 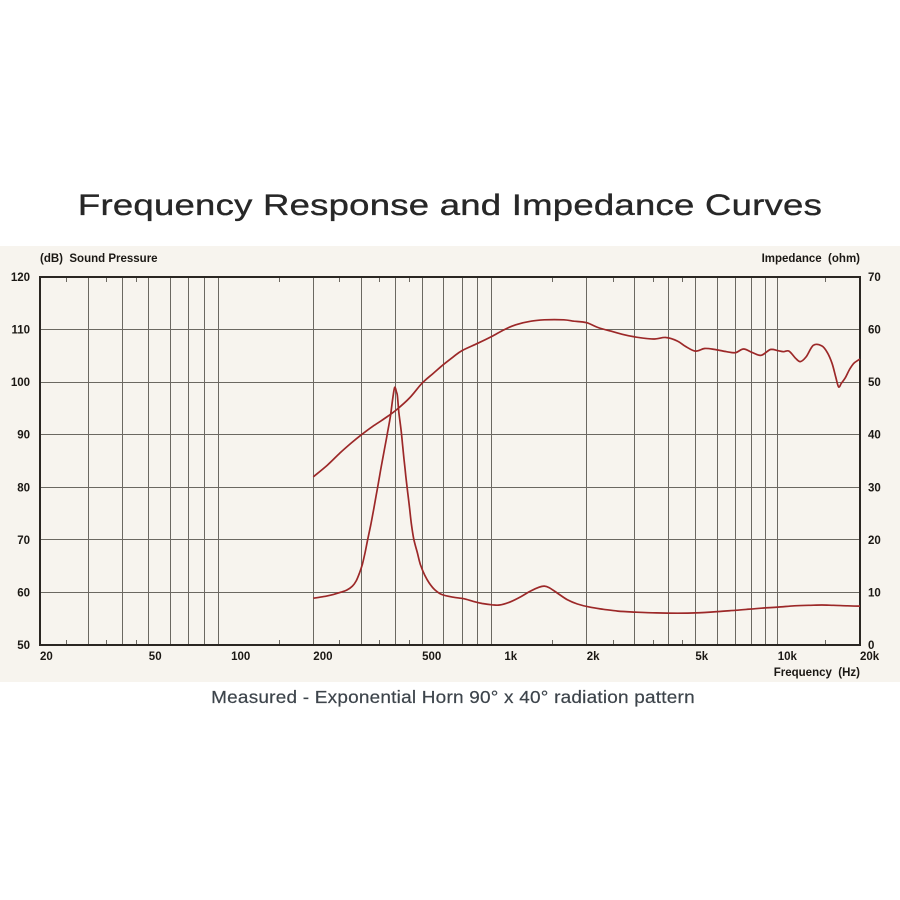 What do you see at coordinates (701, 657) in the screenshot?
I see `svg-text: 5k` at bounding box center [701, 657].